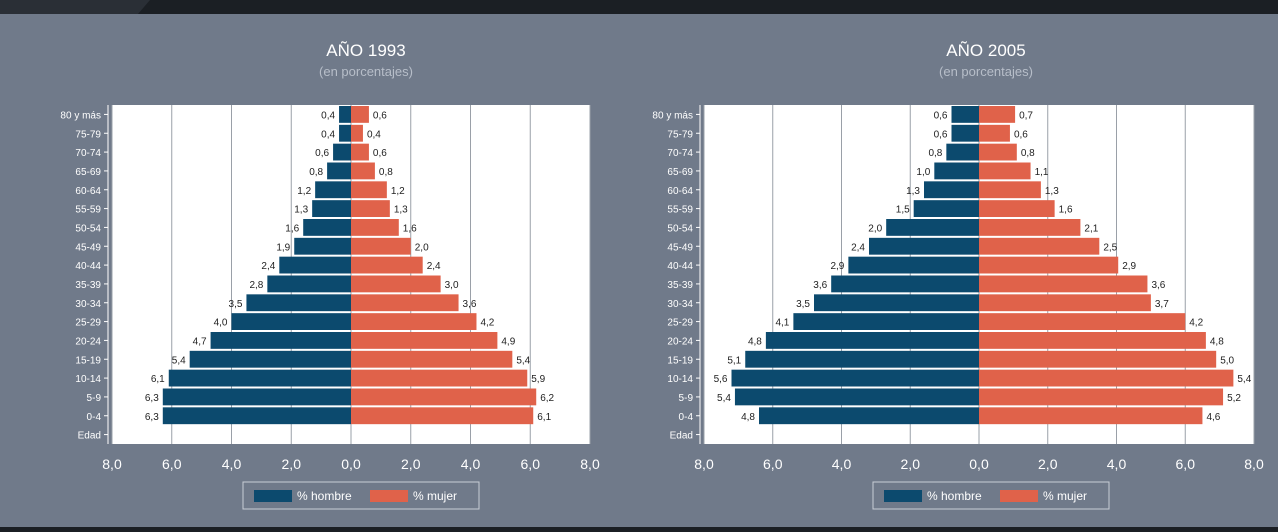  What do you see at coordinates (672, 115) in the screenshot?
I see `age-label-2: 80 y más` at bounding box center [672, 115].